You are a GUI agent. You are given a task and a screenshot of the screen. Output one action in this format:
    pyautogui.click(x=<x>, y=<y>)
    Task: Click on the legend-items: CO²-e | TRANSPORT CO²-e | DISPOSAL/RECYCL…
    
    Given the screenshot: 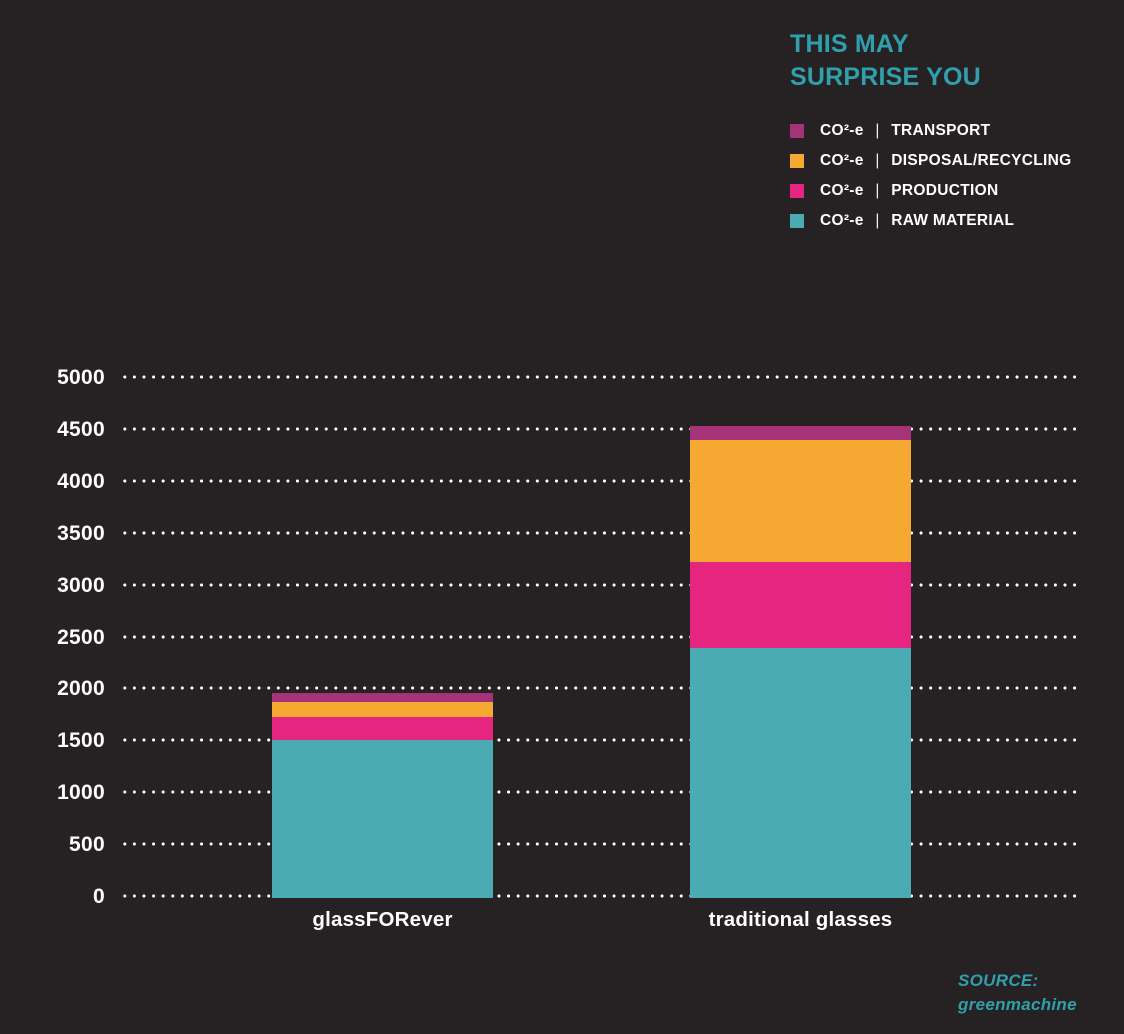 What is the action you would take?
    pyautogui.click(x=950, y=176)
    